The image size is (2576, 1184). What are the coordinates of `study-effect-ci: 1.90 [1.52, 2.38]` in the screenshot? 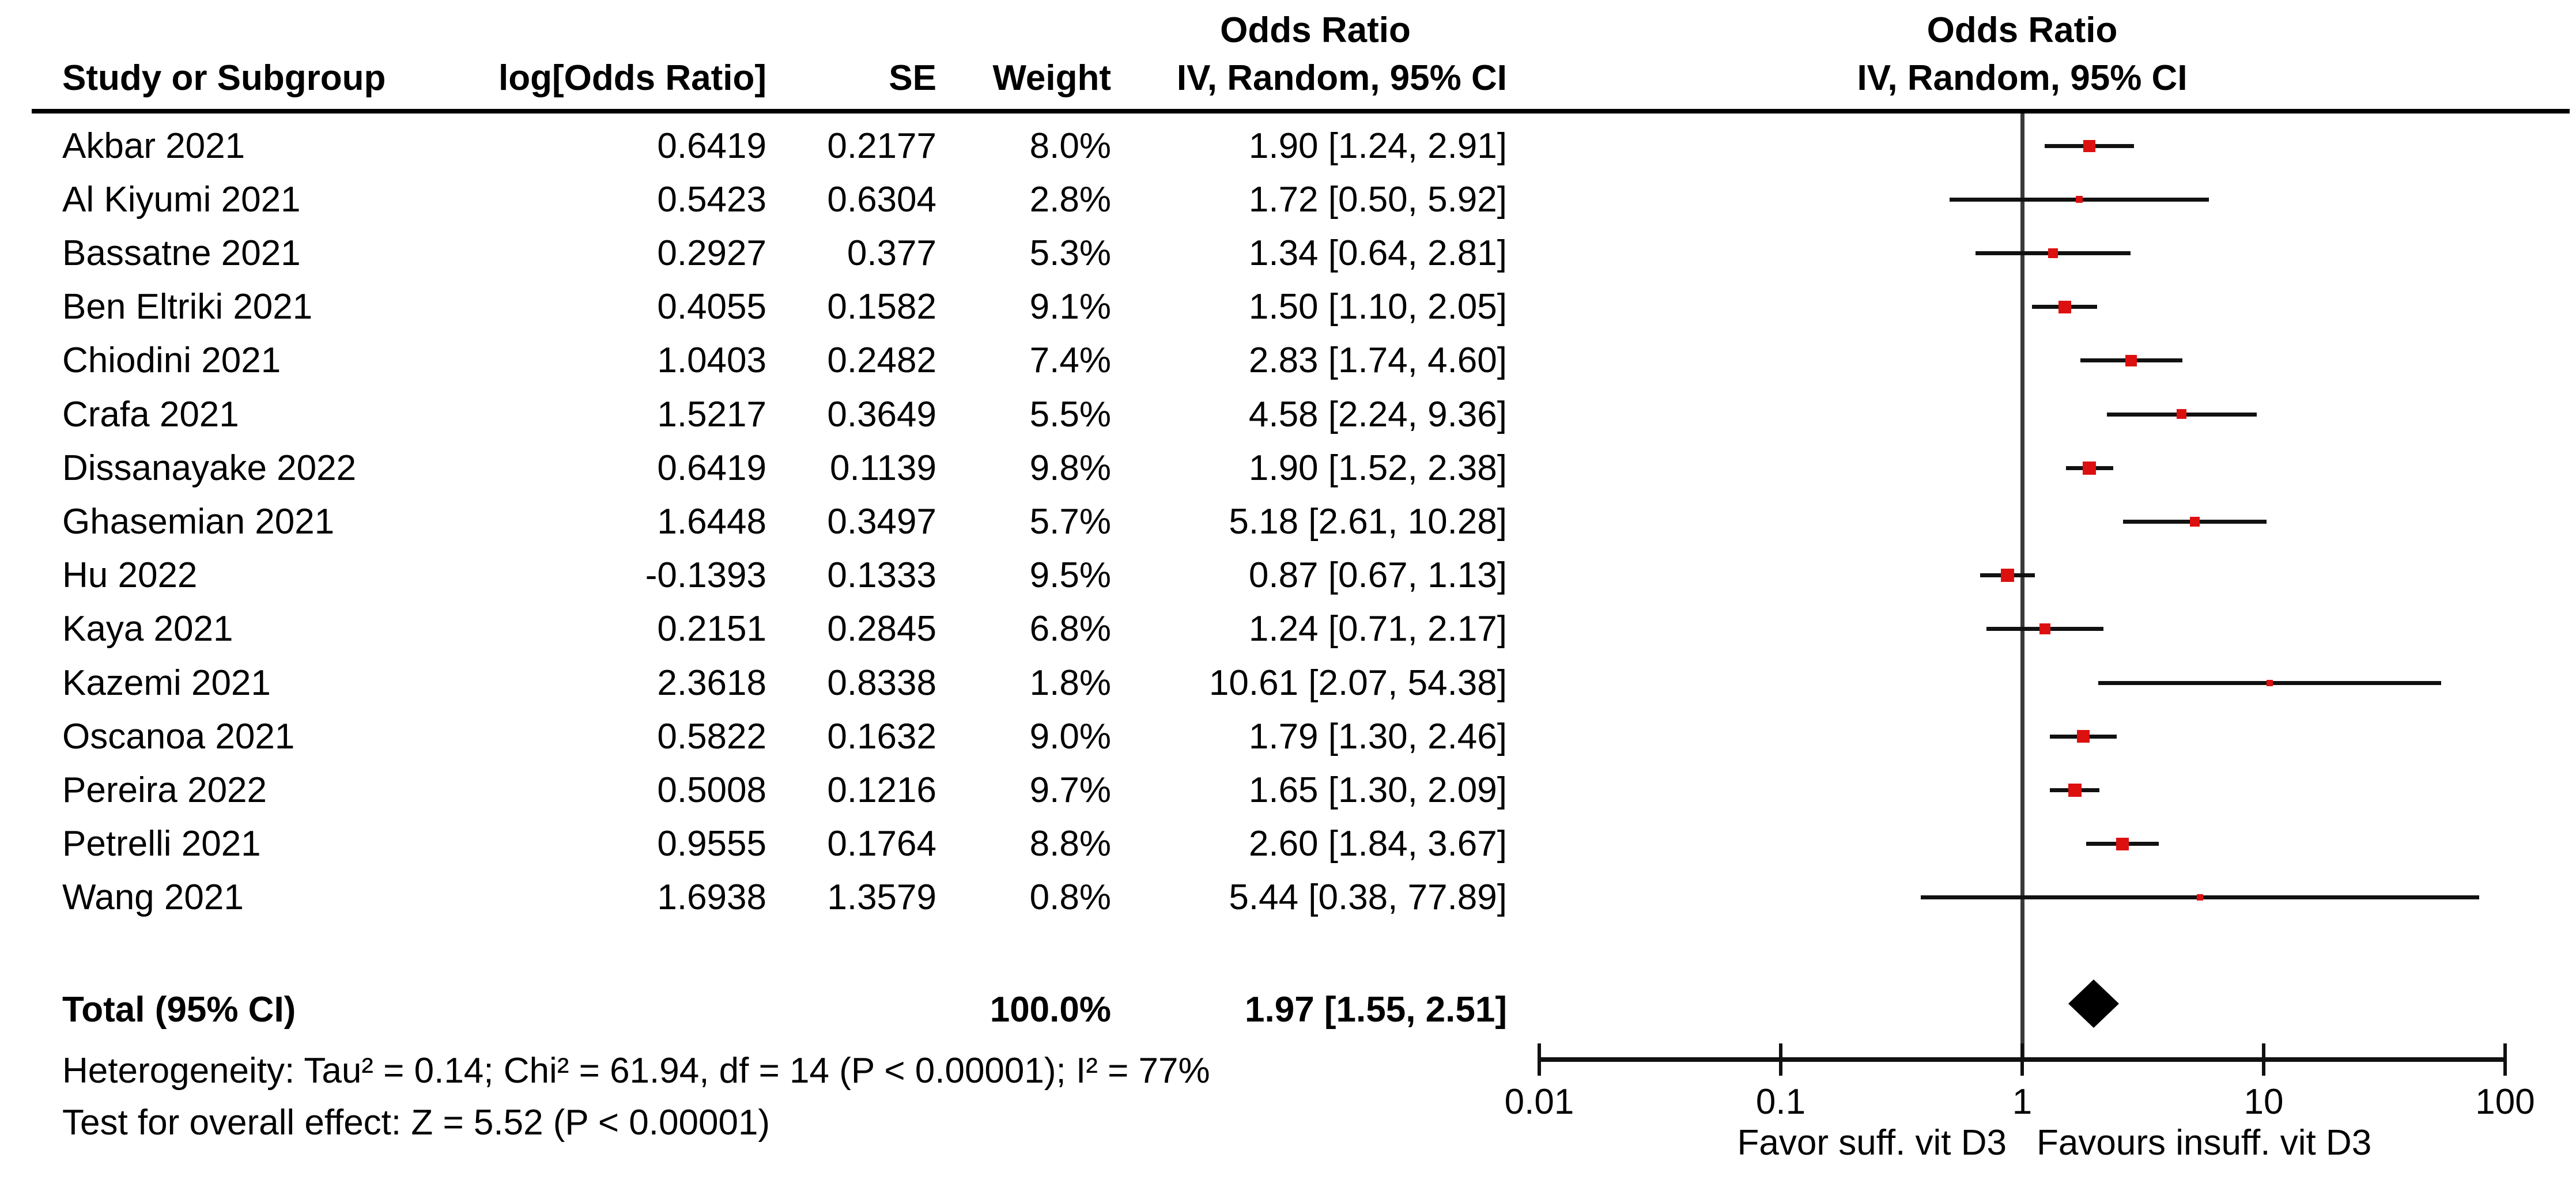 It's located at (1377, 468).